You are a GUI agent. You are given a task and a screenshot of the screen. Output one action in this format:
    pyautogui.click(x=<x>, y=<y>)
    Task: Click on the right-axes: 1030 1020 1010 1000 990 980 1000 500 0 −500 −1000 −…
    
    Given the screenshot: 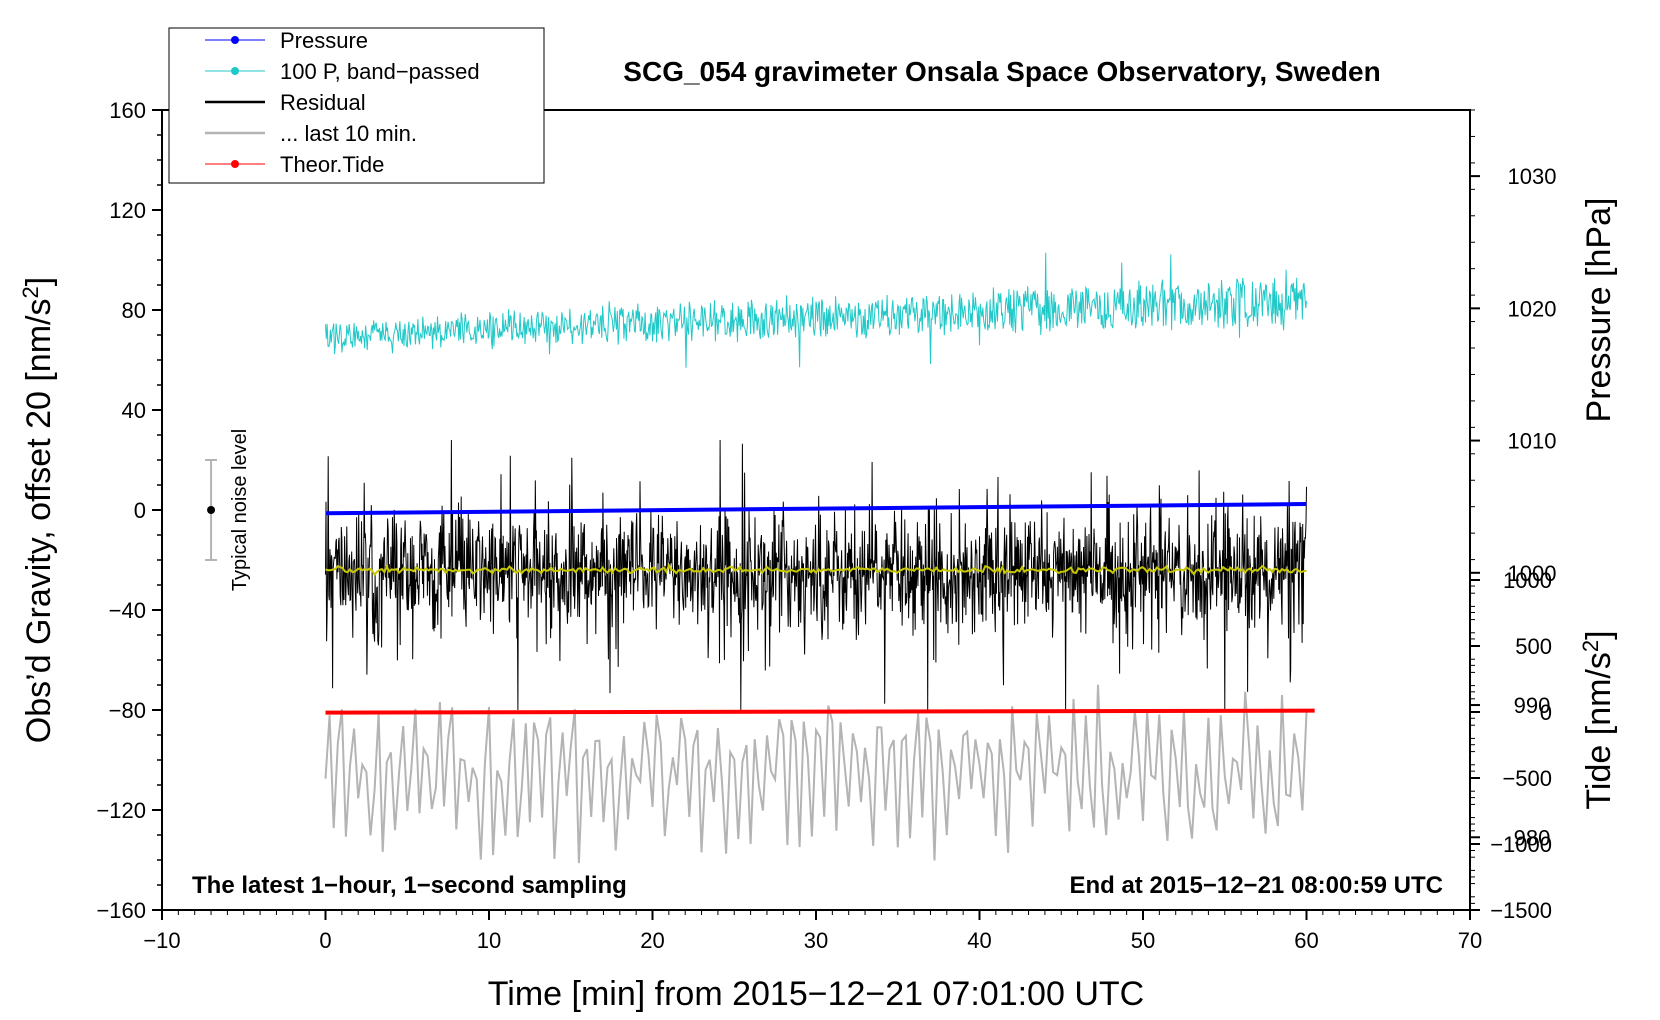 What is the action you would take?
    pyautogui.click(x=1513, y=516)
    